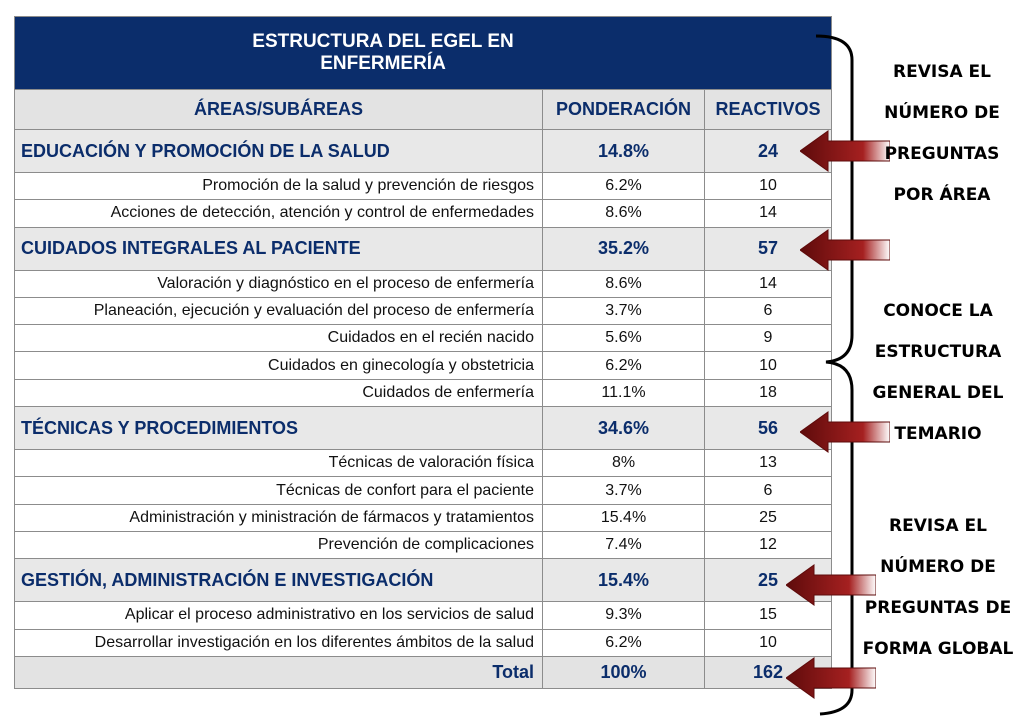 The height and width of the screenshot is (726, 1024). What do you see at coordinates (623, 393) in the screenshot?
I see `subarea-weight: 11.1%` at bounding box center [623, 393].